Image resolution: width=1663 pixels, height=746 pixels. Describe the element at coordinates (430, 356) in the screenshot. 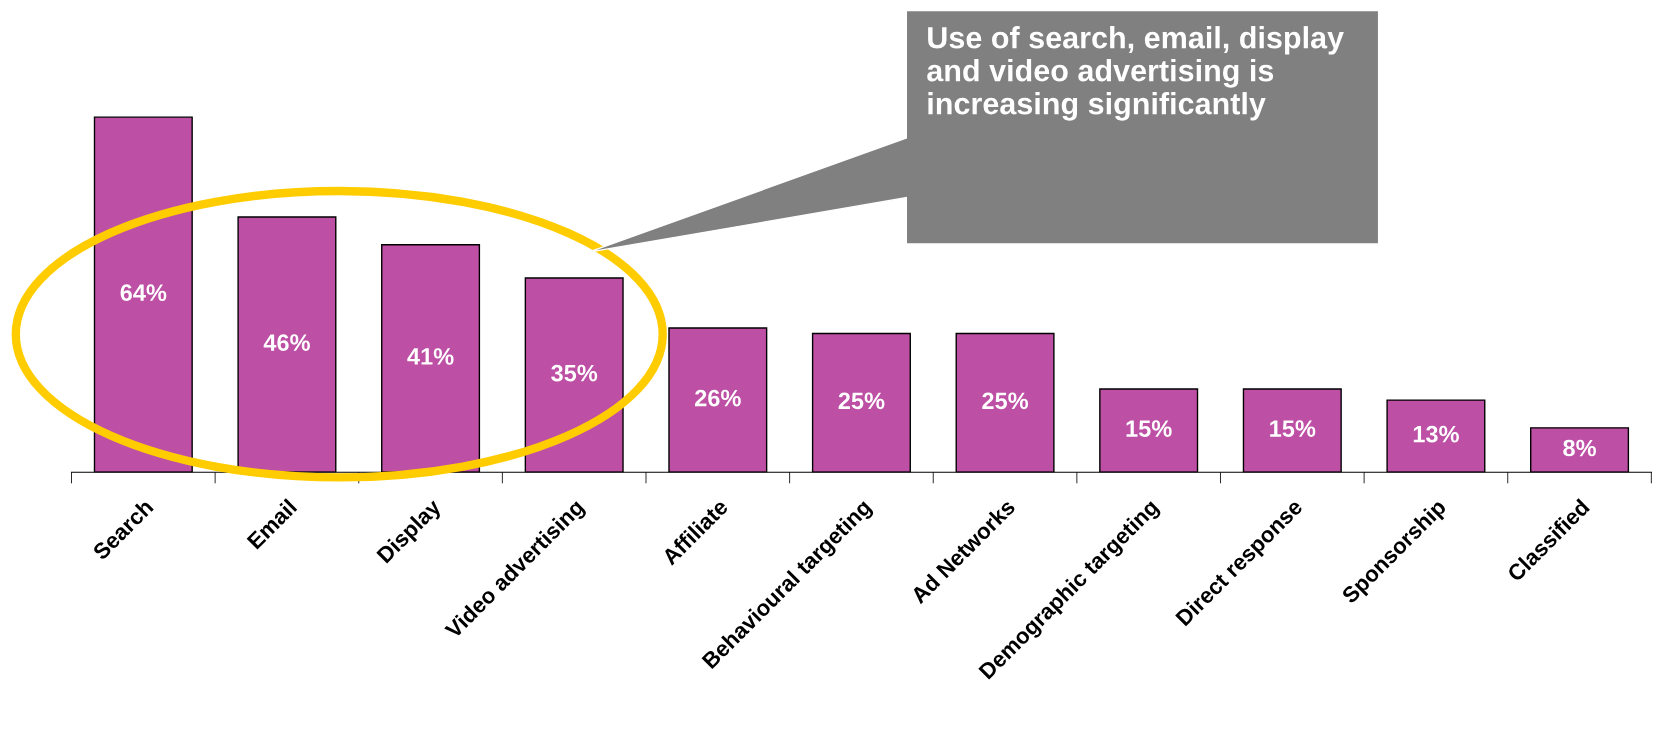

I see `data-label: 41%` at that location.